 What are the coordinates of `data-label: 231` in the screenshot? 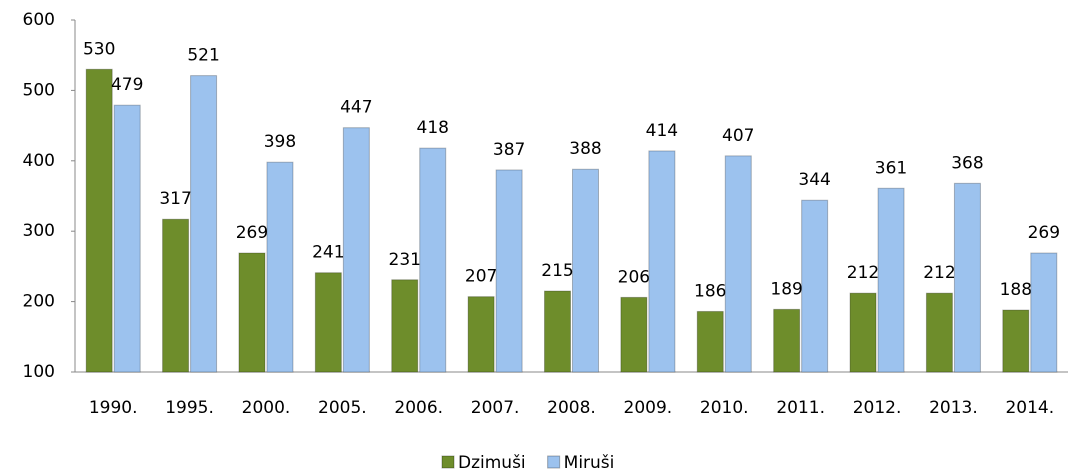 It's located at (405, 260).